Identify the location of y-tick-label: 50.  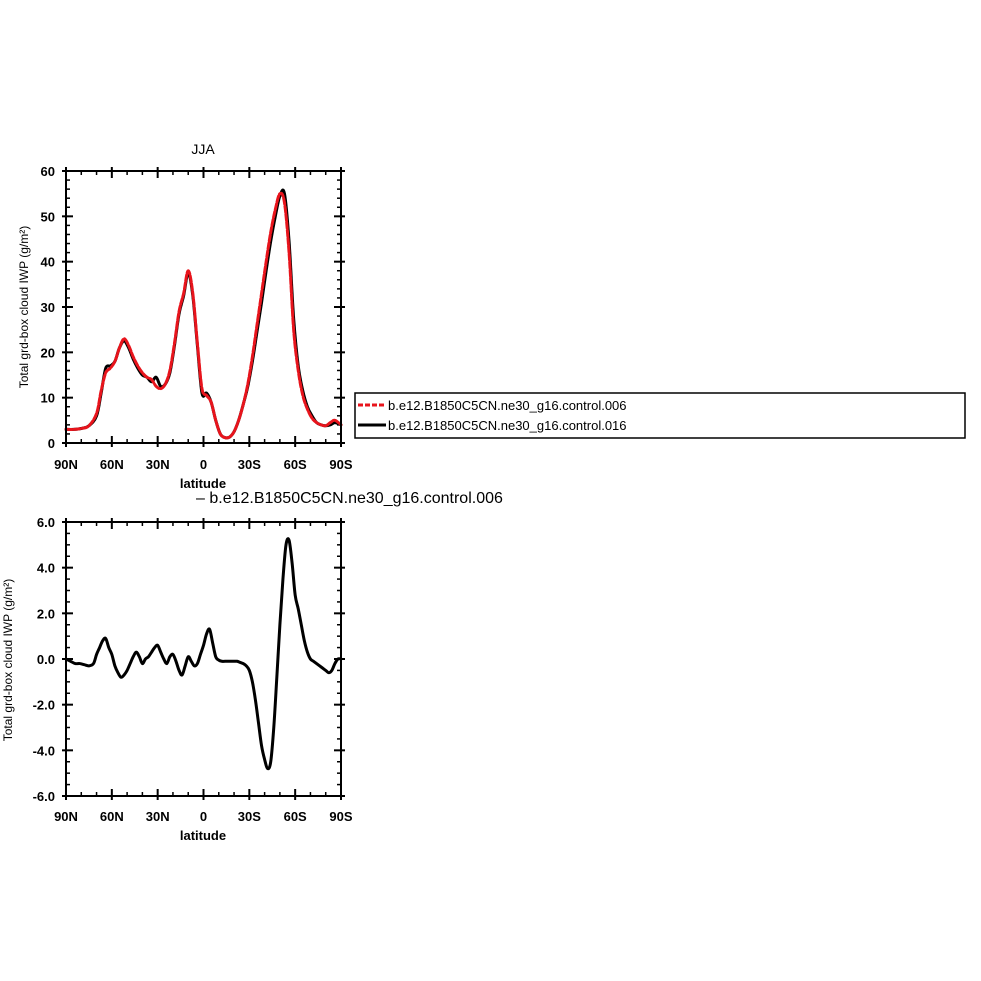
(48, 216).